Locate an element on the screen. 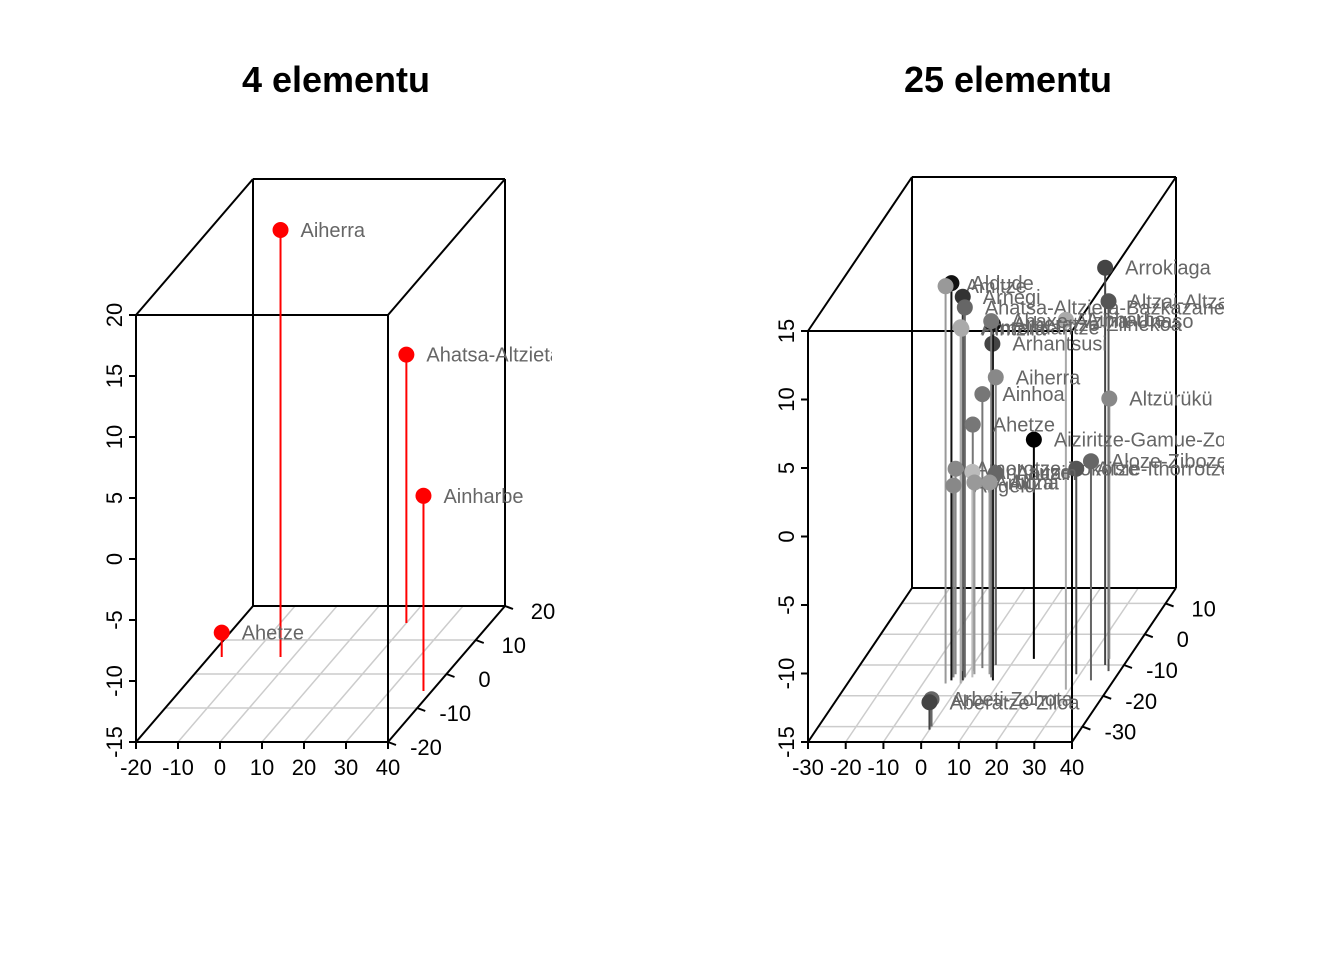  point-label: Aberatze-Ziloa is located at coordinates (1014, 703).